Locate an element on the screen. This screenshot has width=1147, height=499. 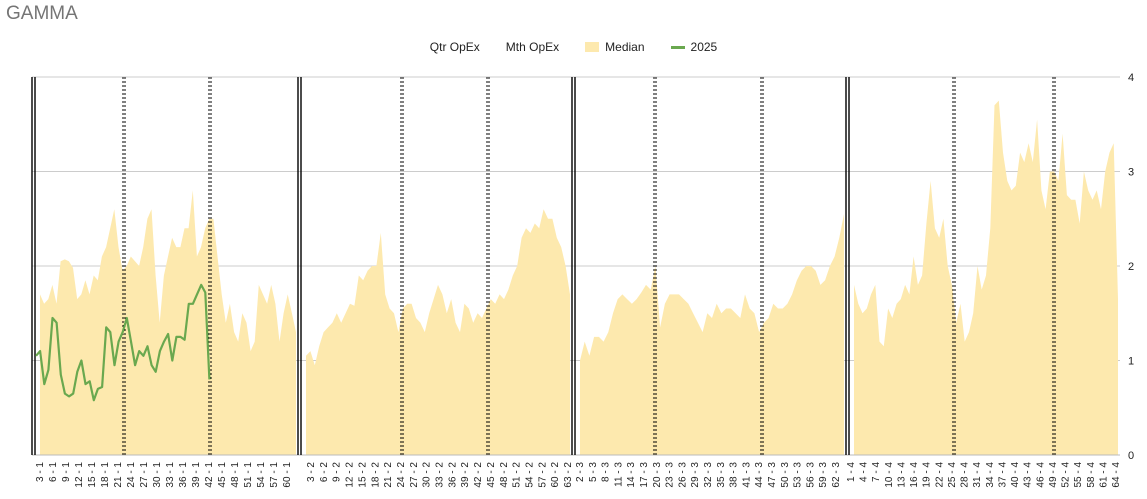
x-tick-label: 20 - 3 is located at coordinates (657, 475).